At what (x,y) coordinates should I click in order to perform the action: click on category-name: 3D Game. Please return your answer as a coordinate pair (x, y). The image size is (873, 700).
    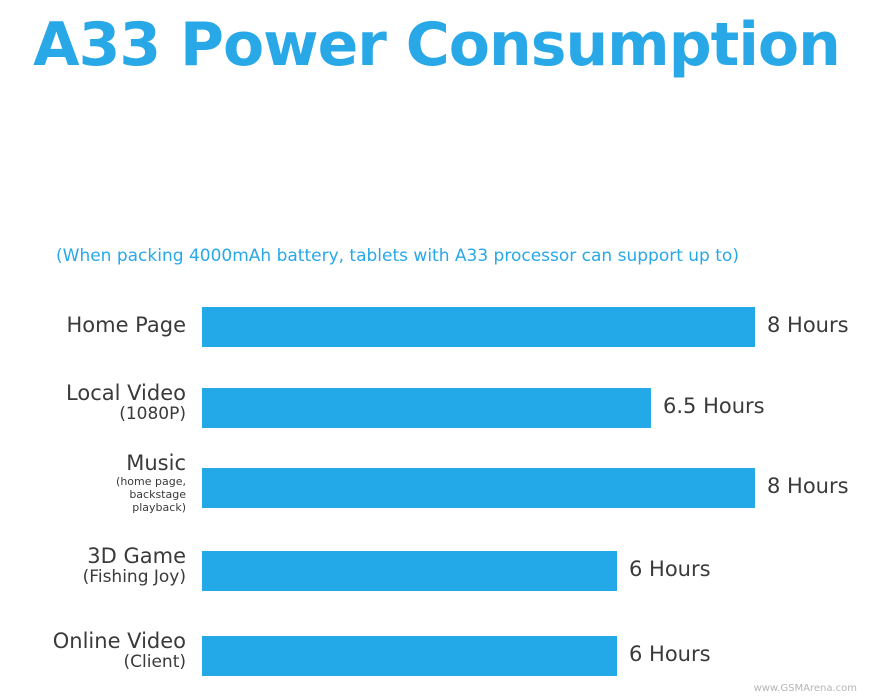
    Looking at the image, I should click on (136, 556).